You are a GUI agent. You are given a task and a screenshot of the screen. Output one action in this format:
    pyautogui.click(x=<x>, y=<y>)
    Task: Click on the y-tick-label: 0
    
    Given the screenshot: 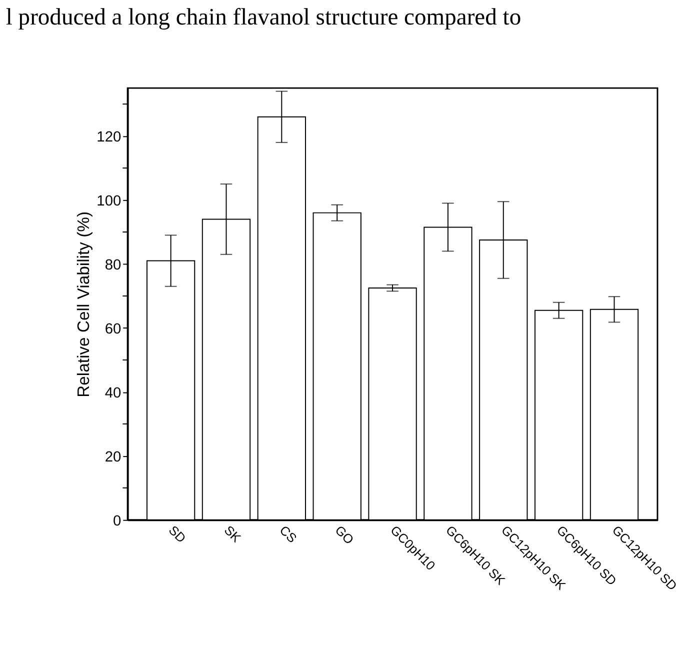 What is the action you would take?
    pyautogui.click(x=117, y=521)
    